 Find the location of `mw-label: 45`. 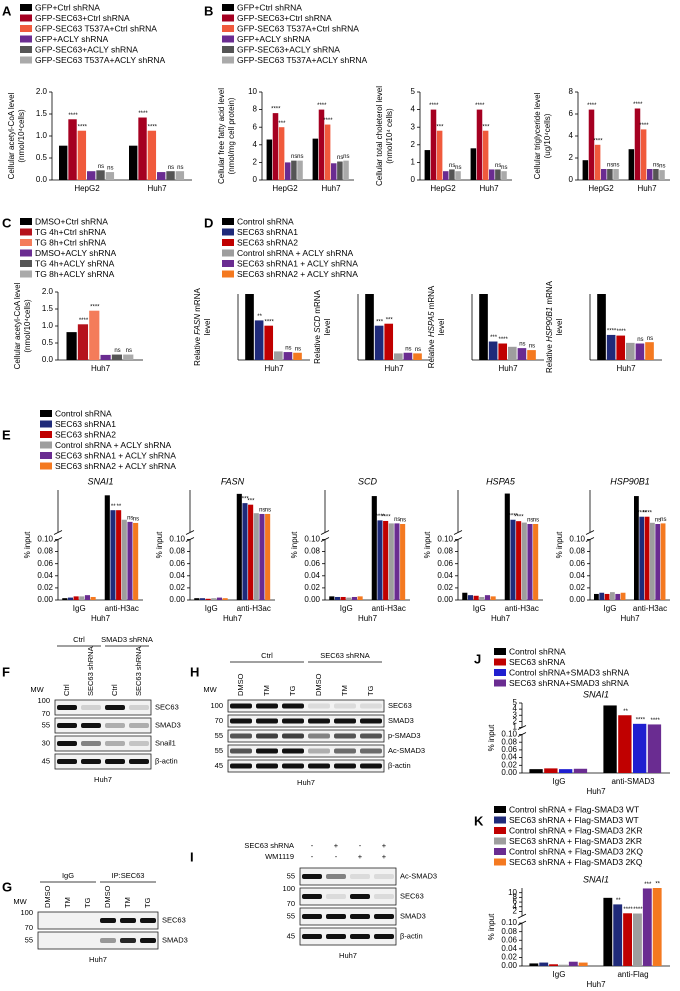

mw-label: 45 is located at coordinates (46, 760).